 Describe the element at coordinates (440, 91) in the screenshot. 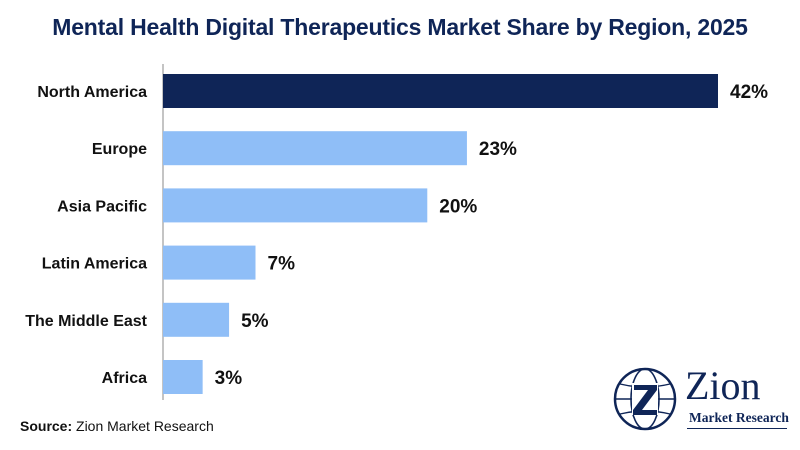

I see `bar-north-america` at that location.